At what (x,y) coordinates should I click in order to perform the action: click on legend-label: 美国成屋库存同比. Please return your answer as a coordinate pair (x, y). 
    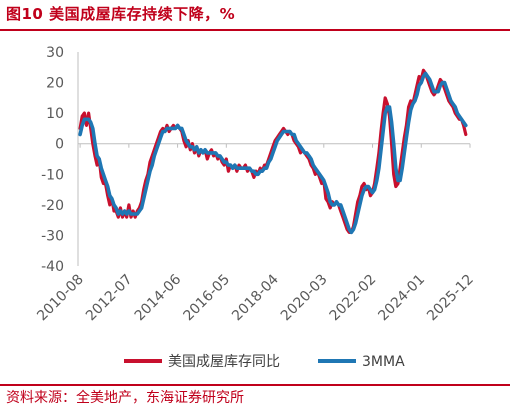
    Looking at the image, I should click on (224, 362).